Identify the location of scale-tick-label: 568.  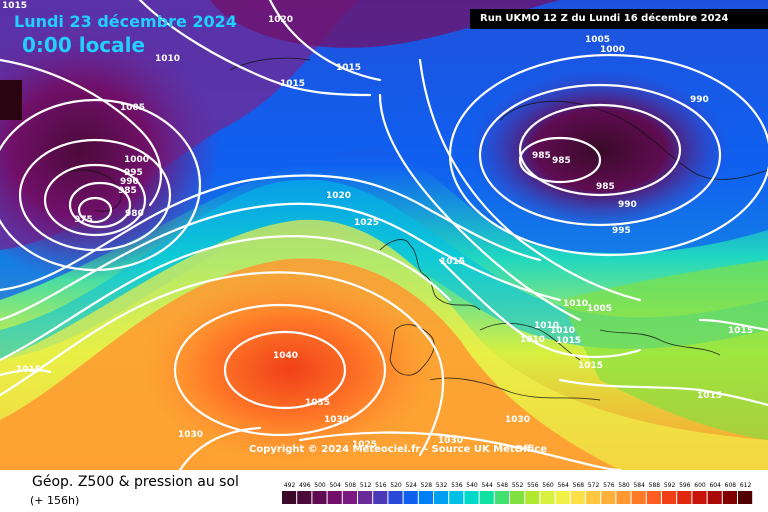
(579, 485).